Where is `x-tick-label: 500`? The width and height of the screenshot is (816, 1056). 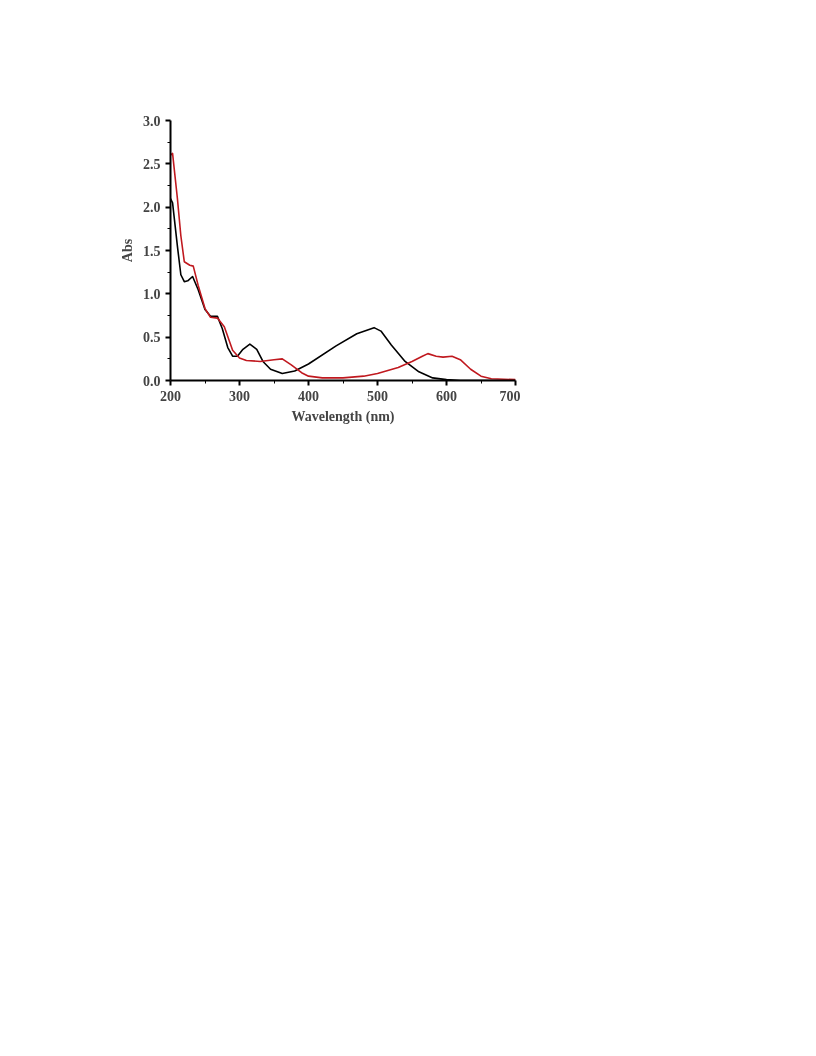
x-tick-label: 500 is located at coordinates (377, 396).